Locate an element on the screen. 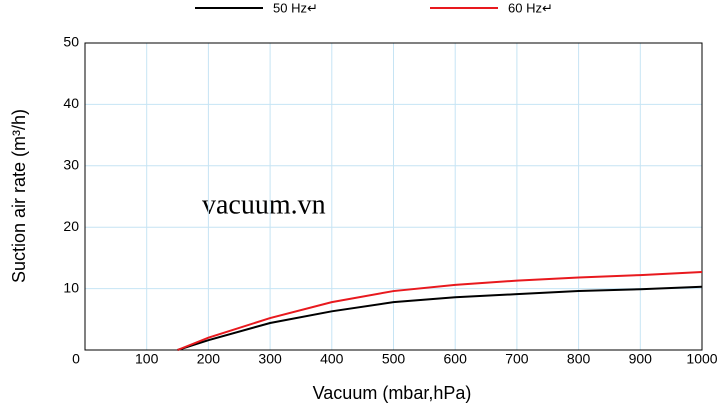  y-tick-label: 30 is located at coordinates (71, 165).